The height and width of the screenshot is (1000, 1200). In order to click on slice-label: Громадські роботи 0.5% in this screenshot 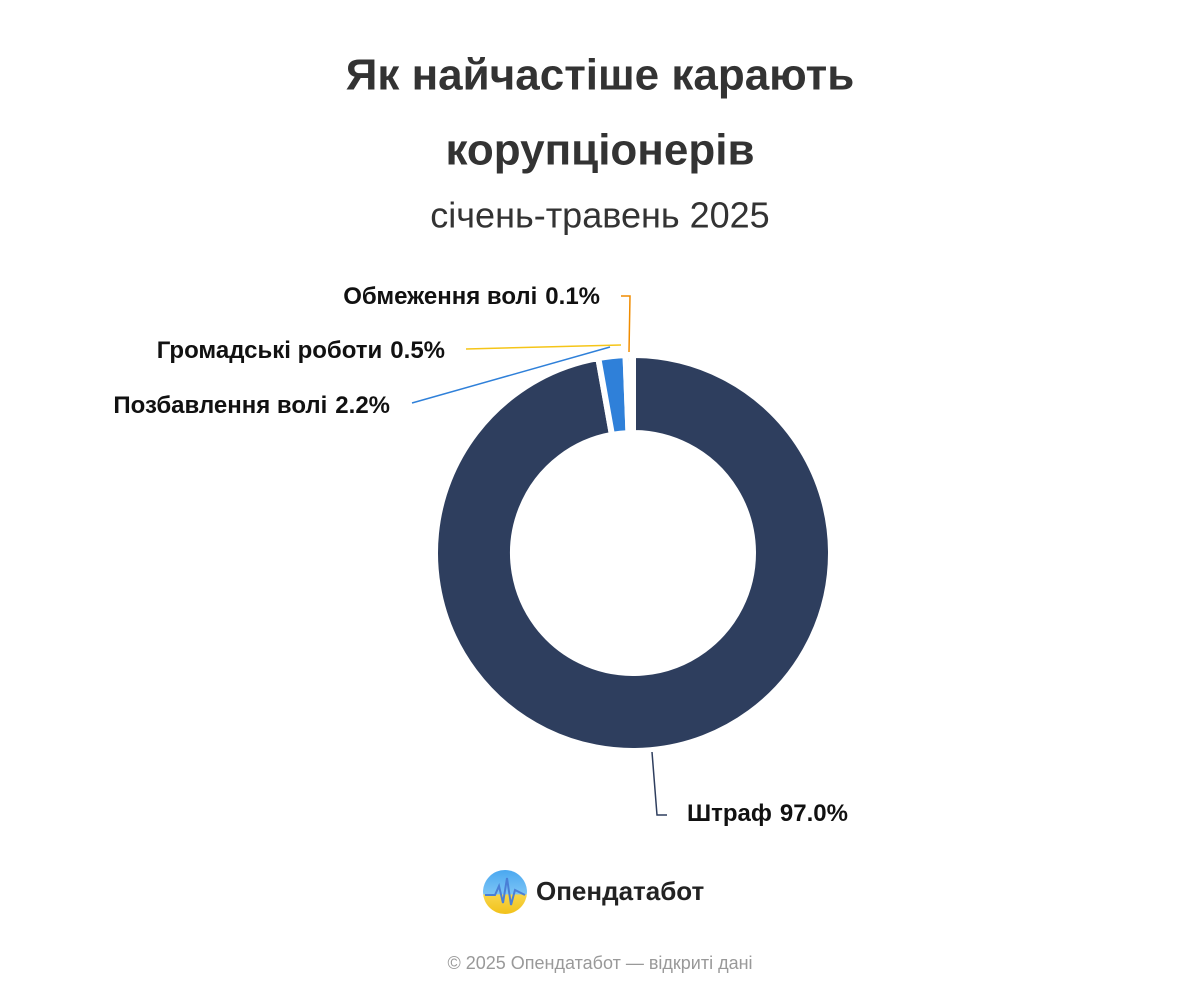, I will do `click(301, 350)`.